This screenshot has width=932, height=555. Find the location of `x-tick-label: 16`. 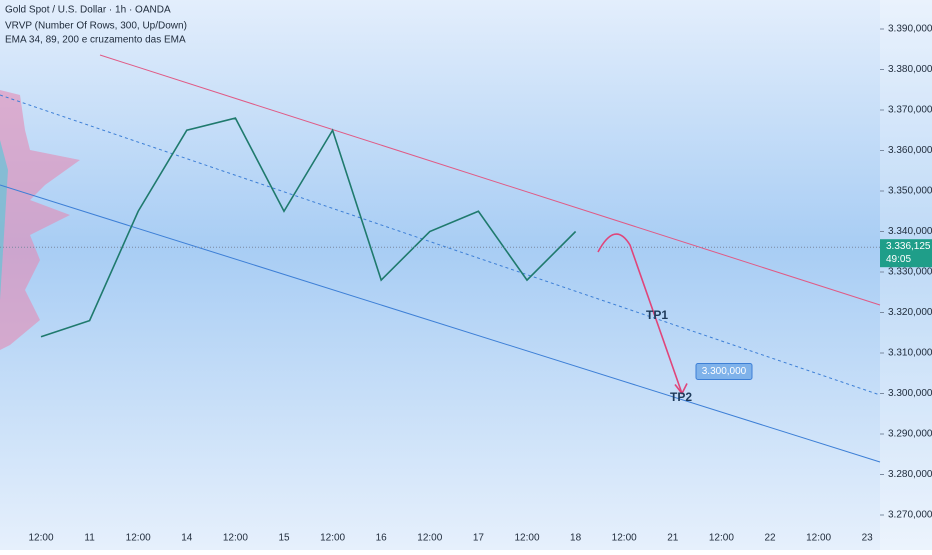

x-tick-label: 16 is located at coordinates (382, 538).